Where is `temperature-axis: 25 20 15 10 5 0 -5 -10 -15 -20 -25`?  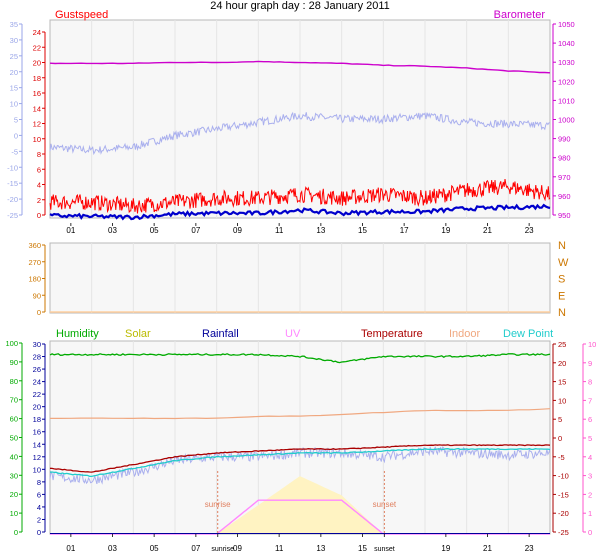
temperature-axis: 25 20 15 10 5 0 -5 -10 -15 -20 -25 is located at coordinates (560, 438).